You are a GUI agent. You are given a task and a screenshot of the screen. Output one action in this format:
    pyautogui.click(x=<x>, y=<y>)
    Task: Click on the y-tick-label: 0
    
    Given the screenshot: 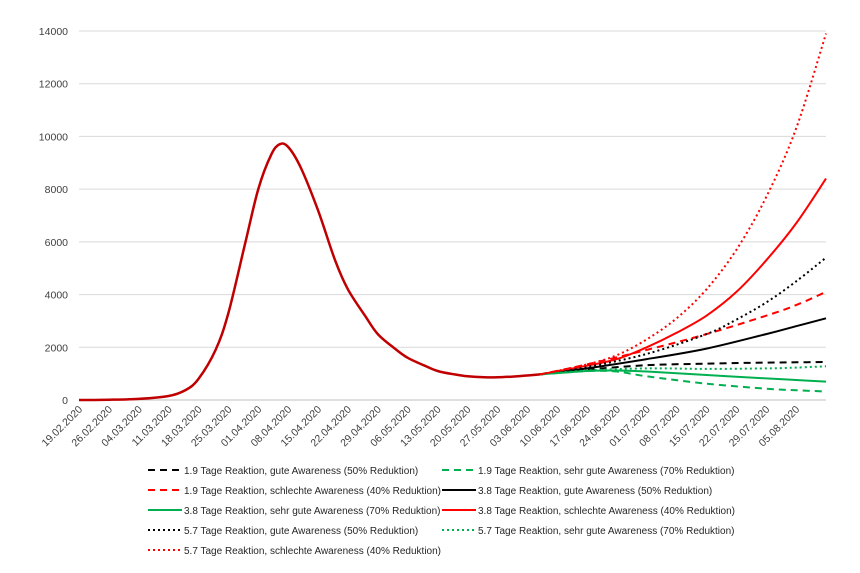 What is the action you would take?
    pyautogui.click(x=65, y=401)
    